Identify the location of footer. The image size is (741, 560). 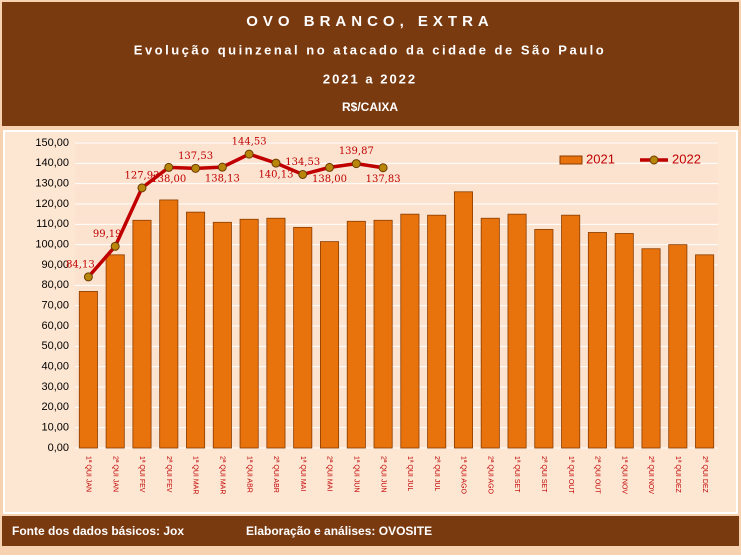
(370, 531).